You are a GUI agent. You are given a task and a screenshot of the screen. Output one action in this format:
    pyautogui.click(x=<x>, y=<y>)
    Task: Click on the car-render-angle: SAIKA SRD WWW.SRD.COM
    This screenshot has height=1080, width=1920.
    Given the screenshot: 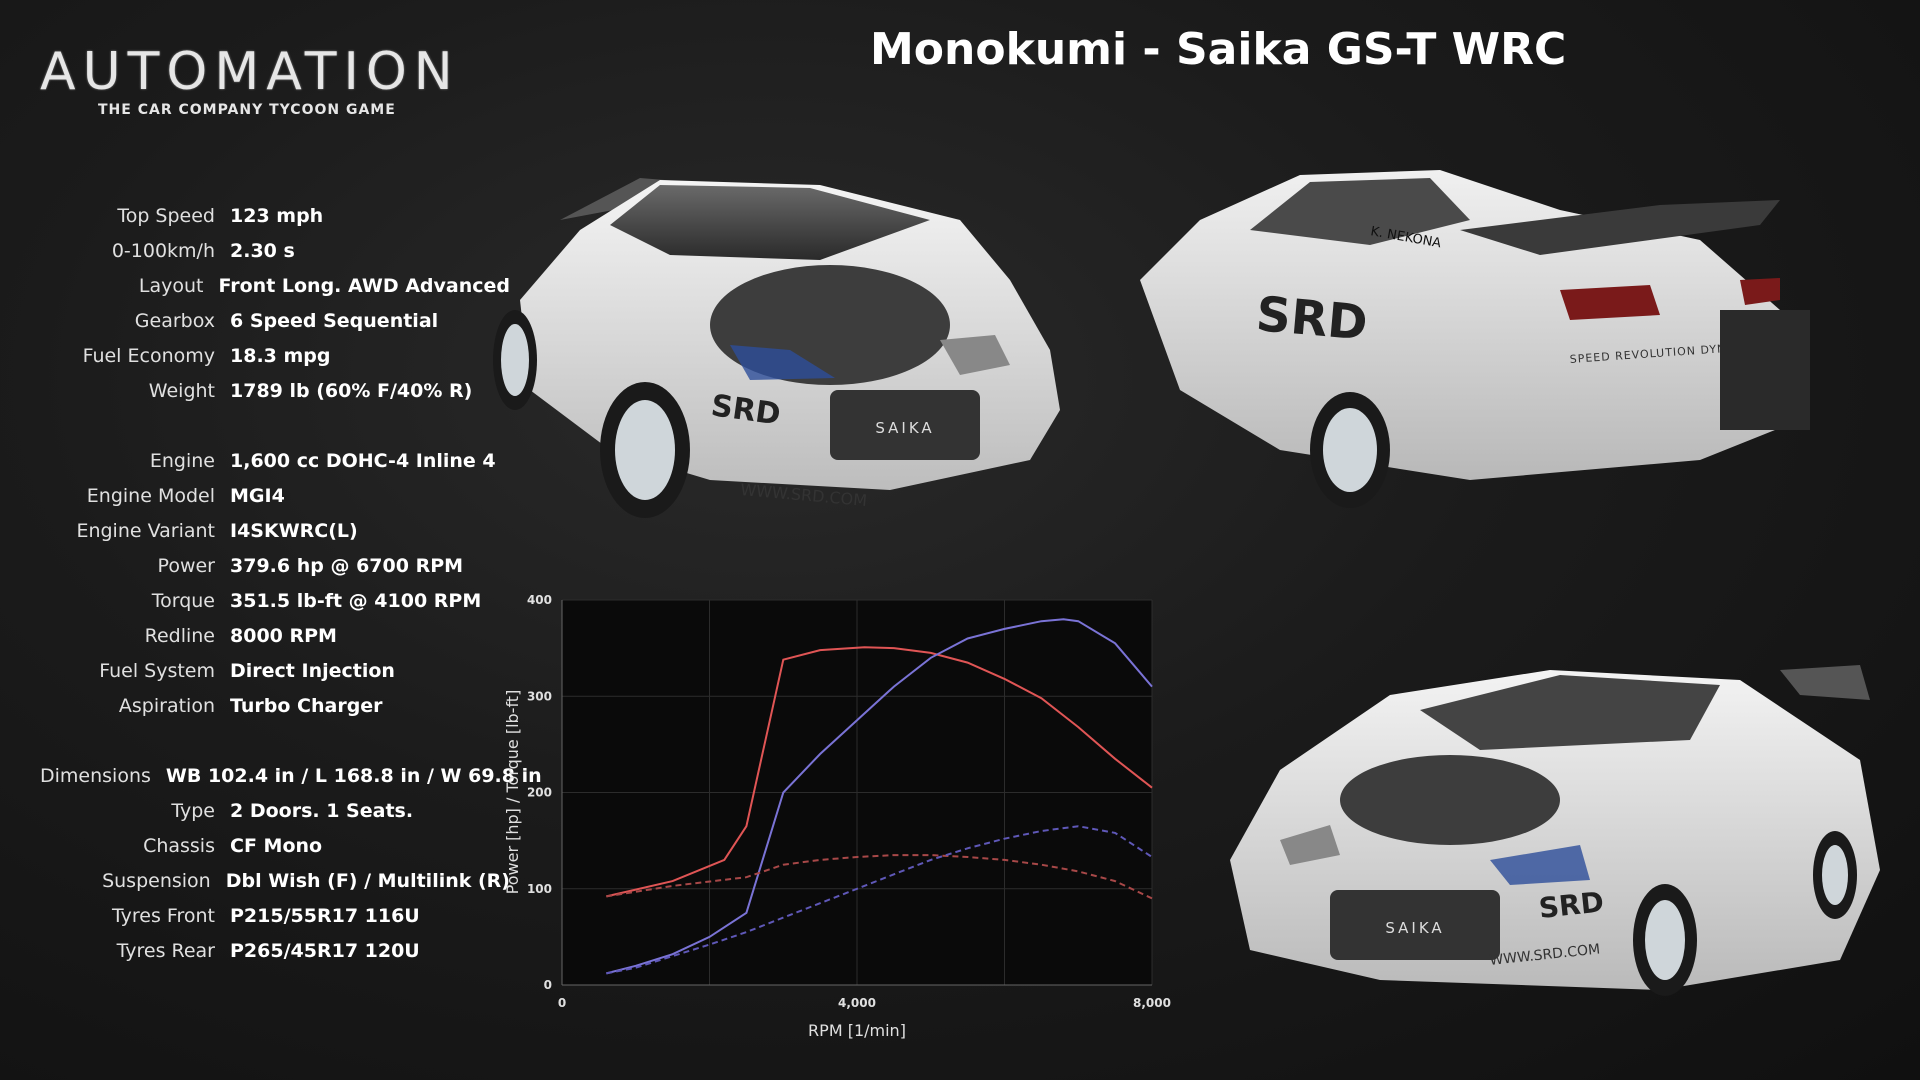 What is the action you would take?
    pyautogui.click(x=1560, y=835)
    